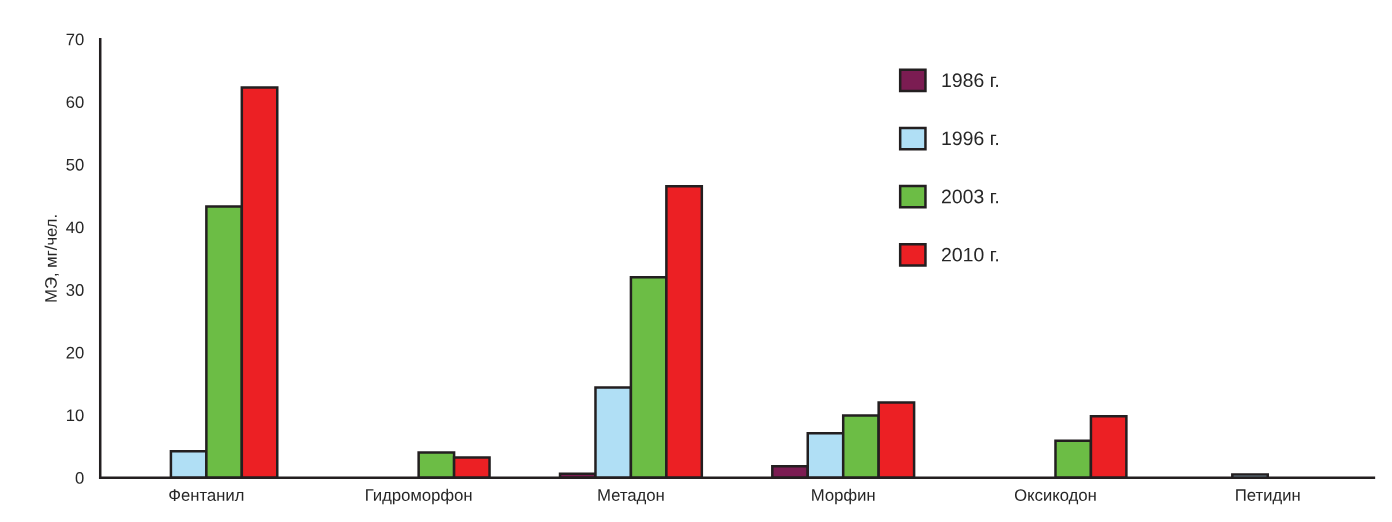 Image resolution: width=1392 pixels, height=522 pixels. Describe the element at coordinates (75, 352) in the screenshot. I see `y-tick-label: 20` at that location.